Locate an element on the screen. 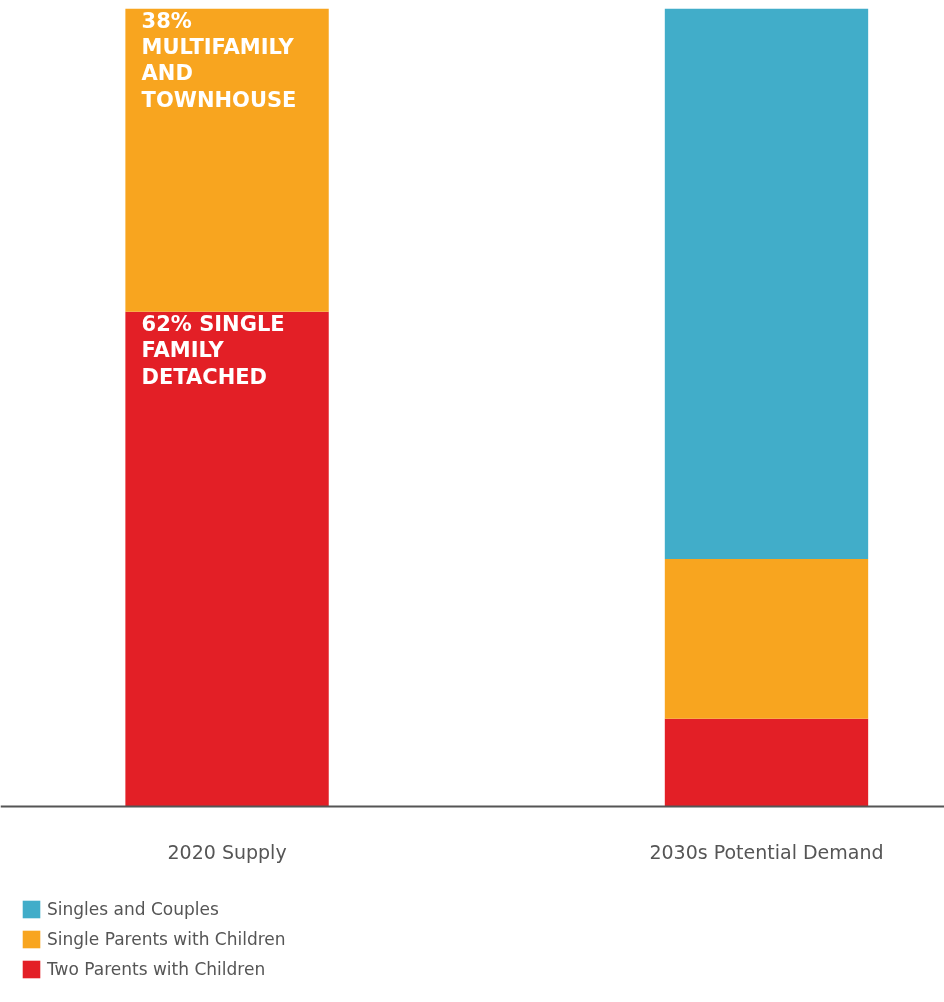  legend-label: Single Parents with Children is located at coordinates (166, 939).